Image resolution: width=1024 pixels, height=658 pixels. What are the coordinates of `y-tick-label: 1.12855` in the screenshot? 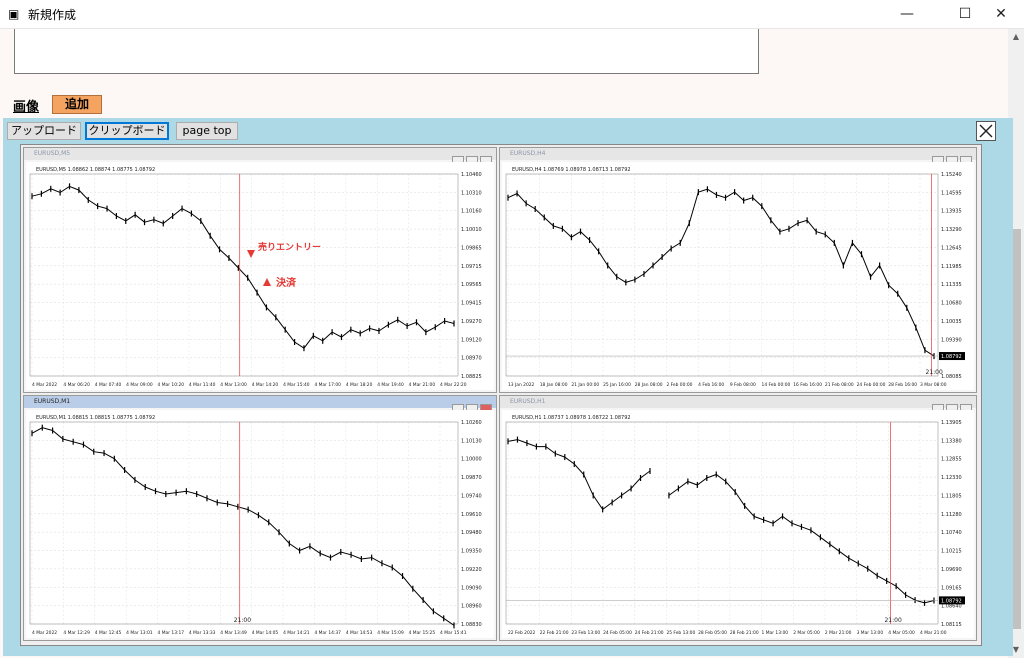 It's located at (951, 460).